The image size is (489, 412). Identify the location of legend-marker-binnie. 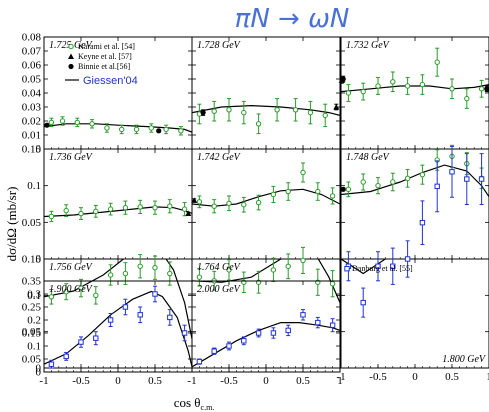
(71, 66).